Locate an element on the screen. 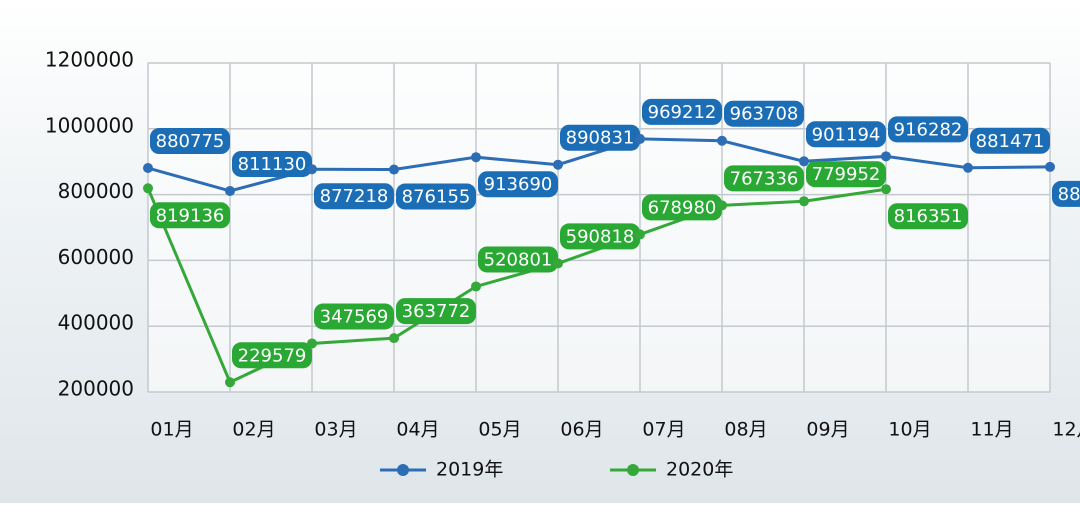 This screenshot has height=507, width=1080. data-label: 963708 is located at coordinates (764, 114).